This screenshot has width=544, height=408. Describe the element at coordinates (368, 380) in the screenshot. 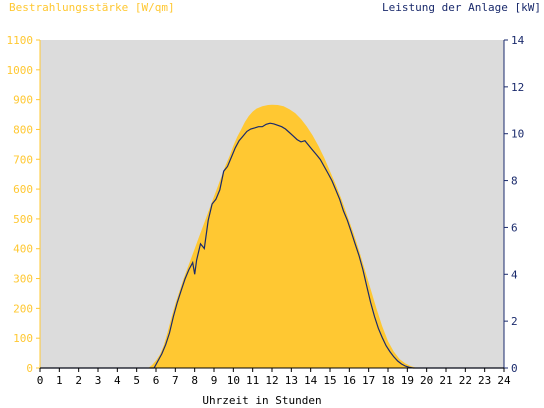

I see `x-tick-label: 17` at that location.